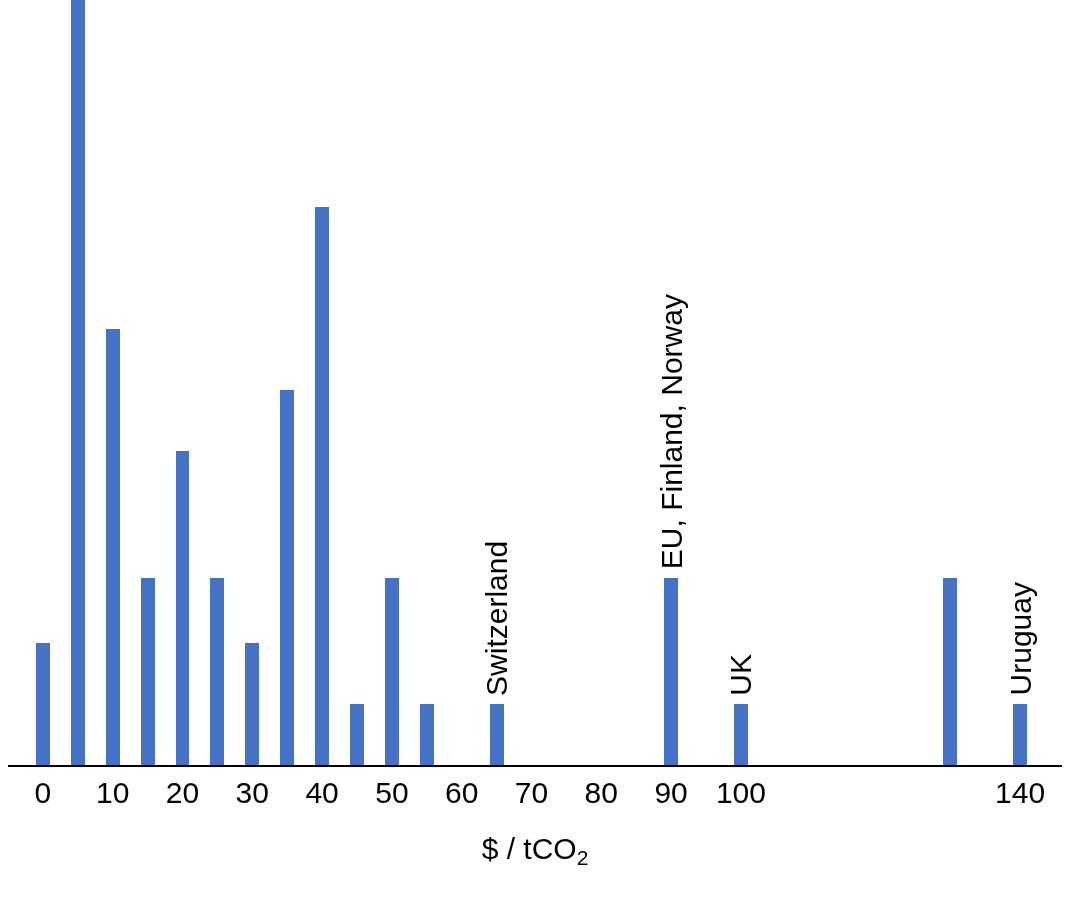  Describe the element at coordinates (671, 792) in the screenshot. I see `x-tick-label: 90` at that location.